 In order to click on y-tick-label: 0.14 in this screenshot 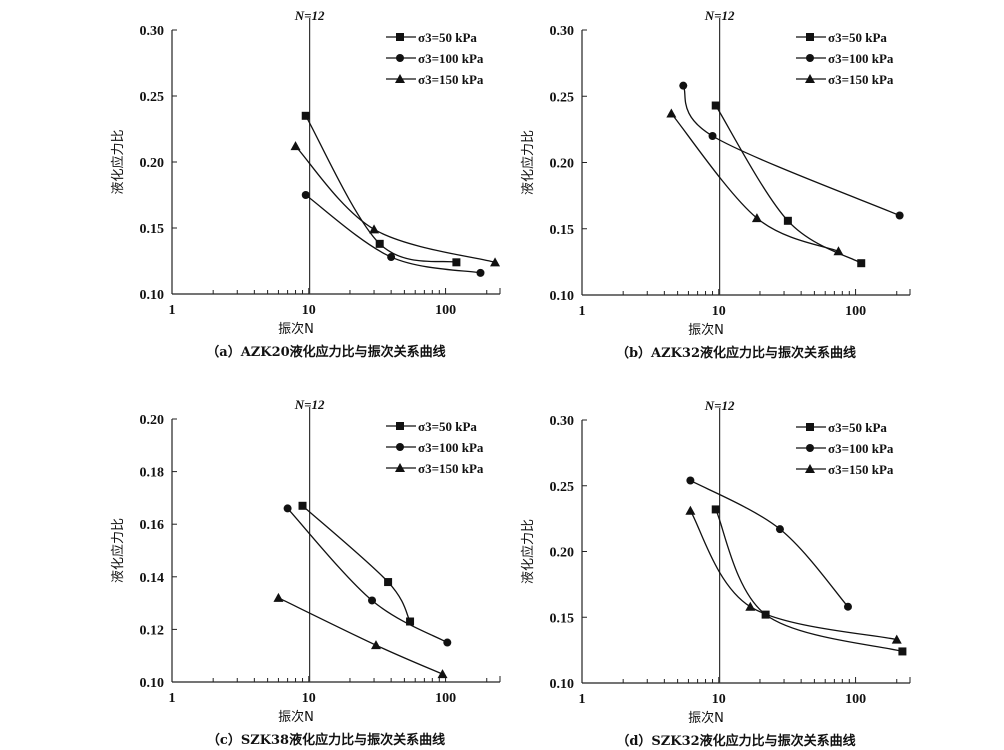, I will do `click(152, 578)`.